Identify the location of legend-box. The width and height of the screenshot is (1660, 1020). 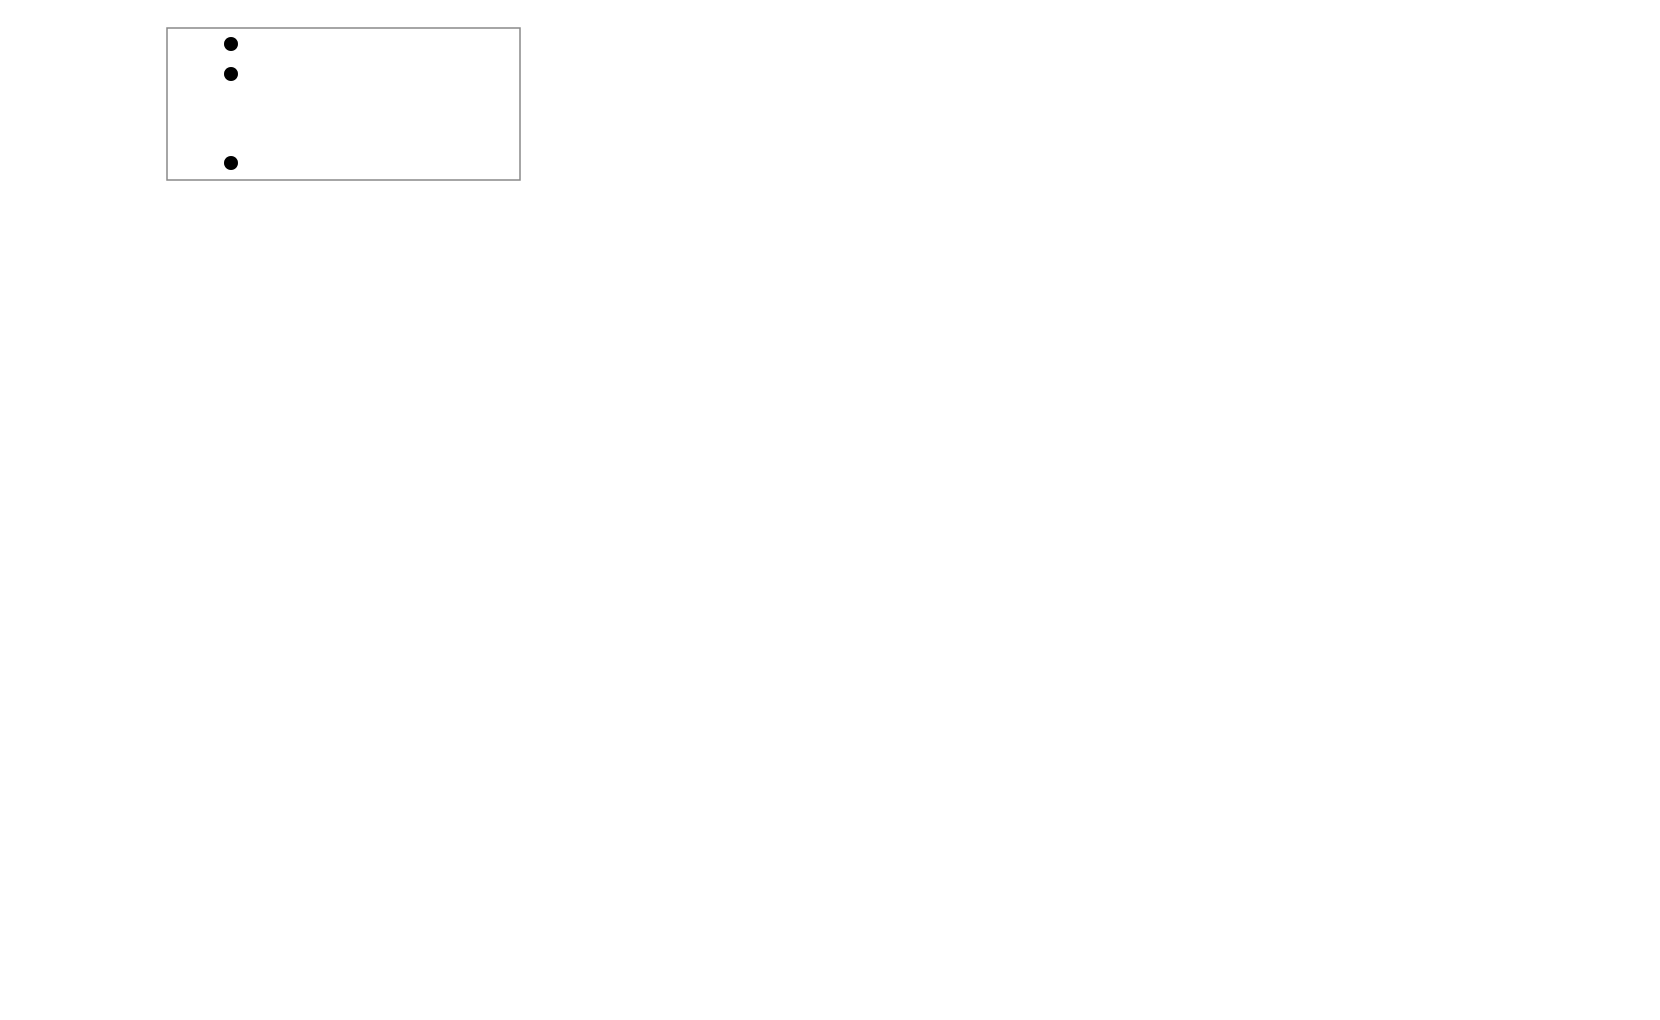
(343, 104).